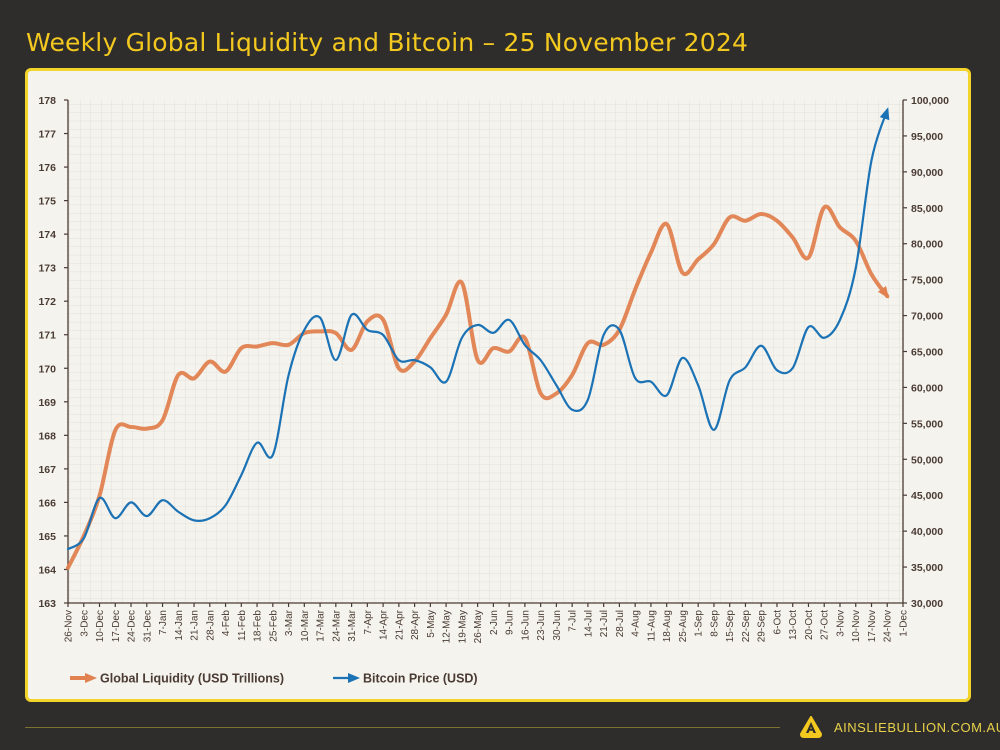 Image resolution: width=1000 pixels, height=750 pixels. I want to click on x-tick-label: 27-Oct, so click(825, 625).